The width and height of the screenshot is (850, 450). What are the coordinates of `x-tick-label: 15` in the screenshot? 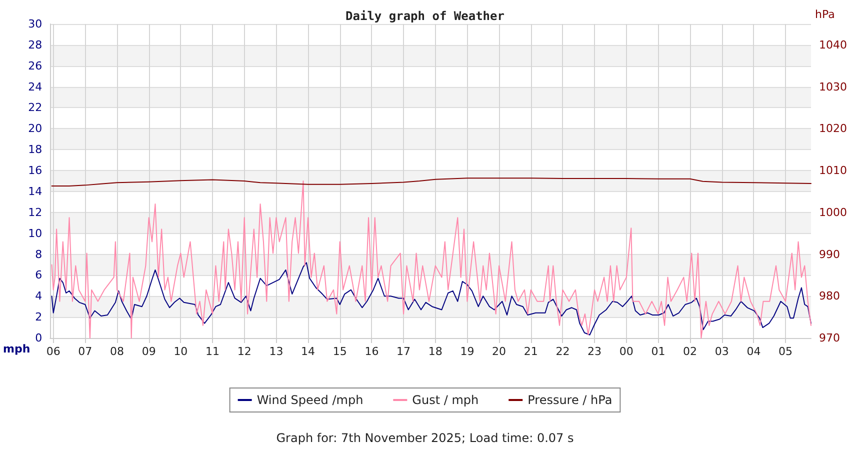 It's located at (339, 351).